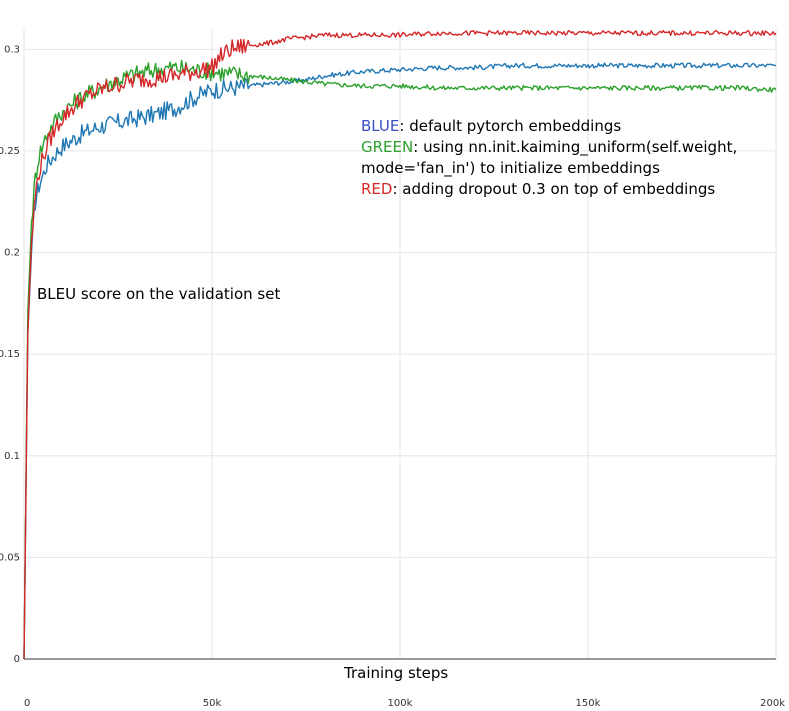 This screenshot has height=711, width=789. What do you see at coordinates (10, 151) in the screenshot?
I see `y-tick-label: 0.25` at bounding box center [10, 151].